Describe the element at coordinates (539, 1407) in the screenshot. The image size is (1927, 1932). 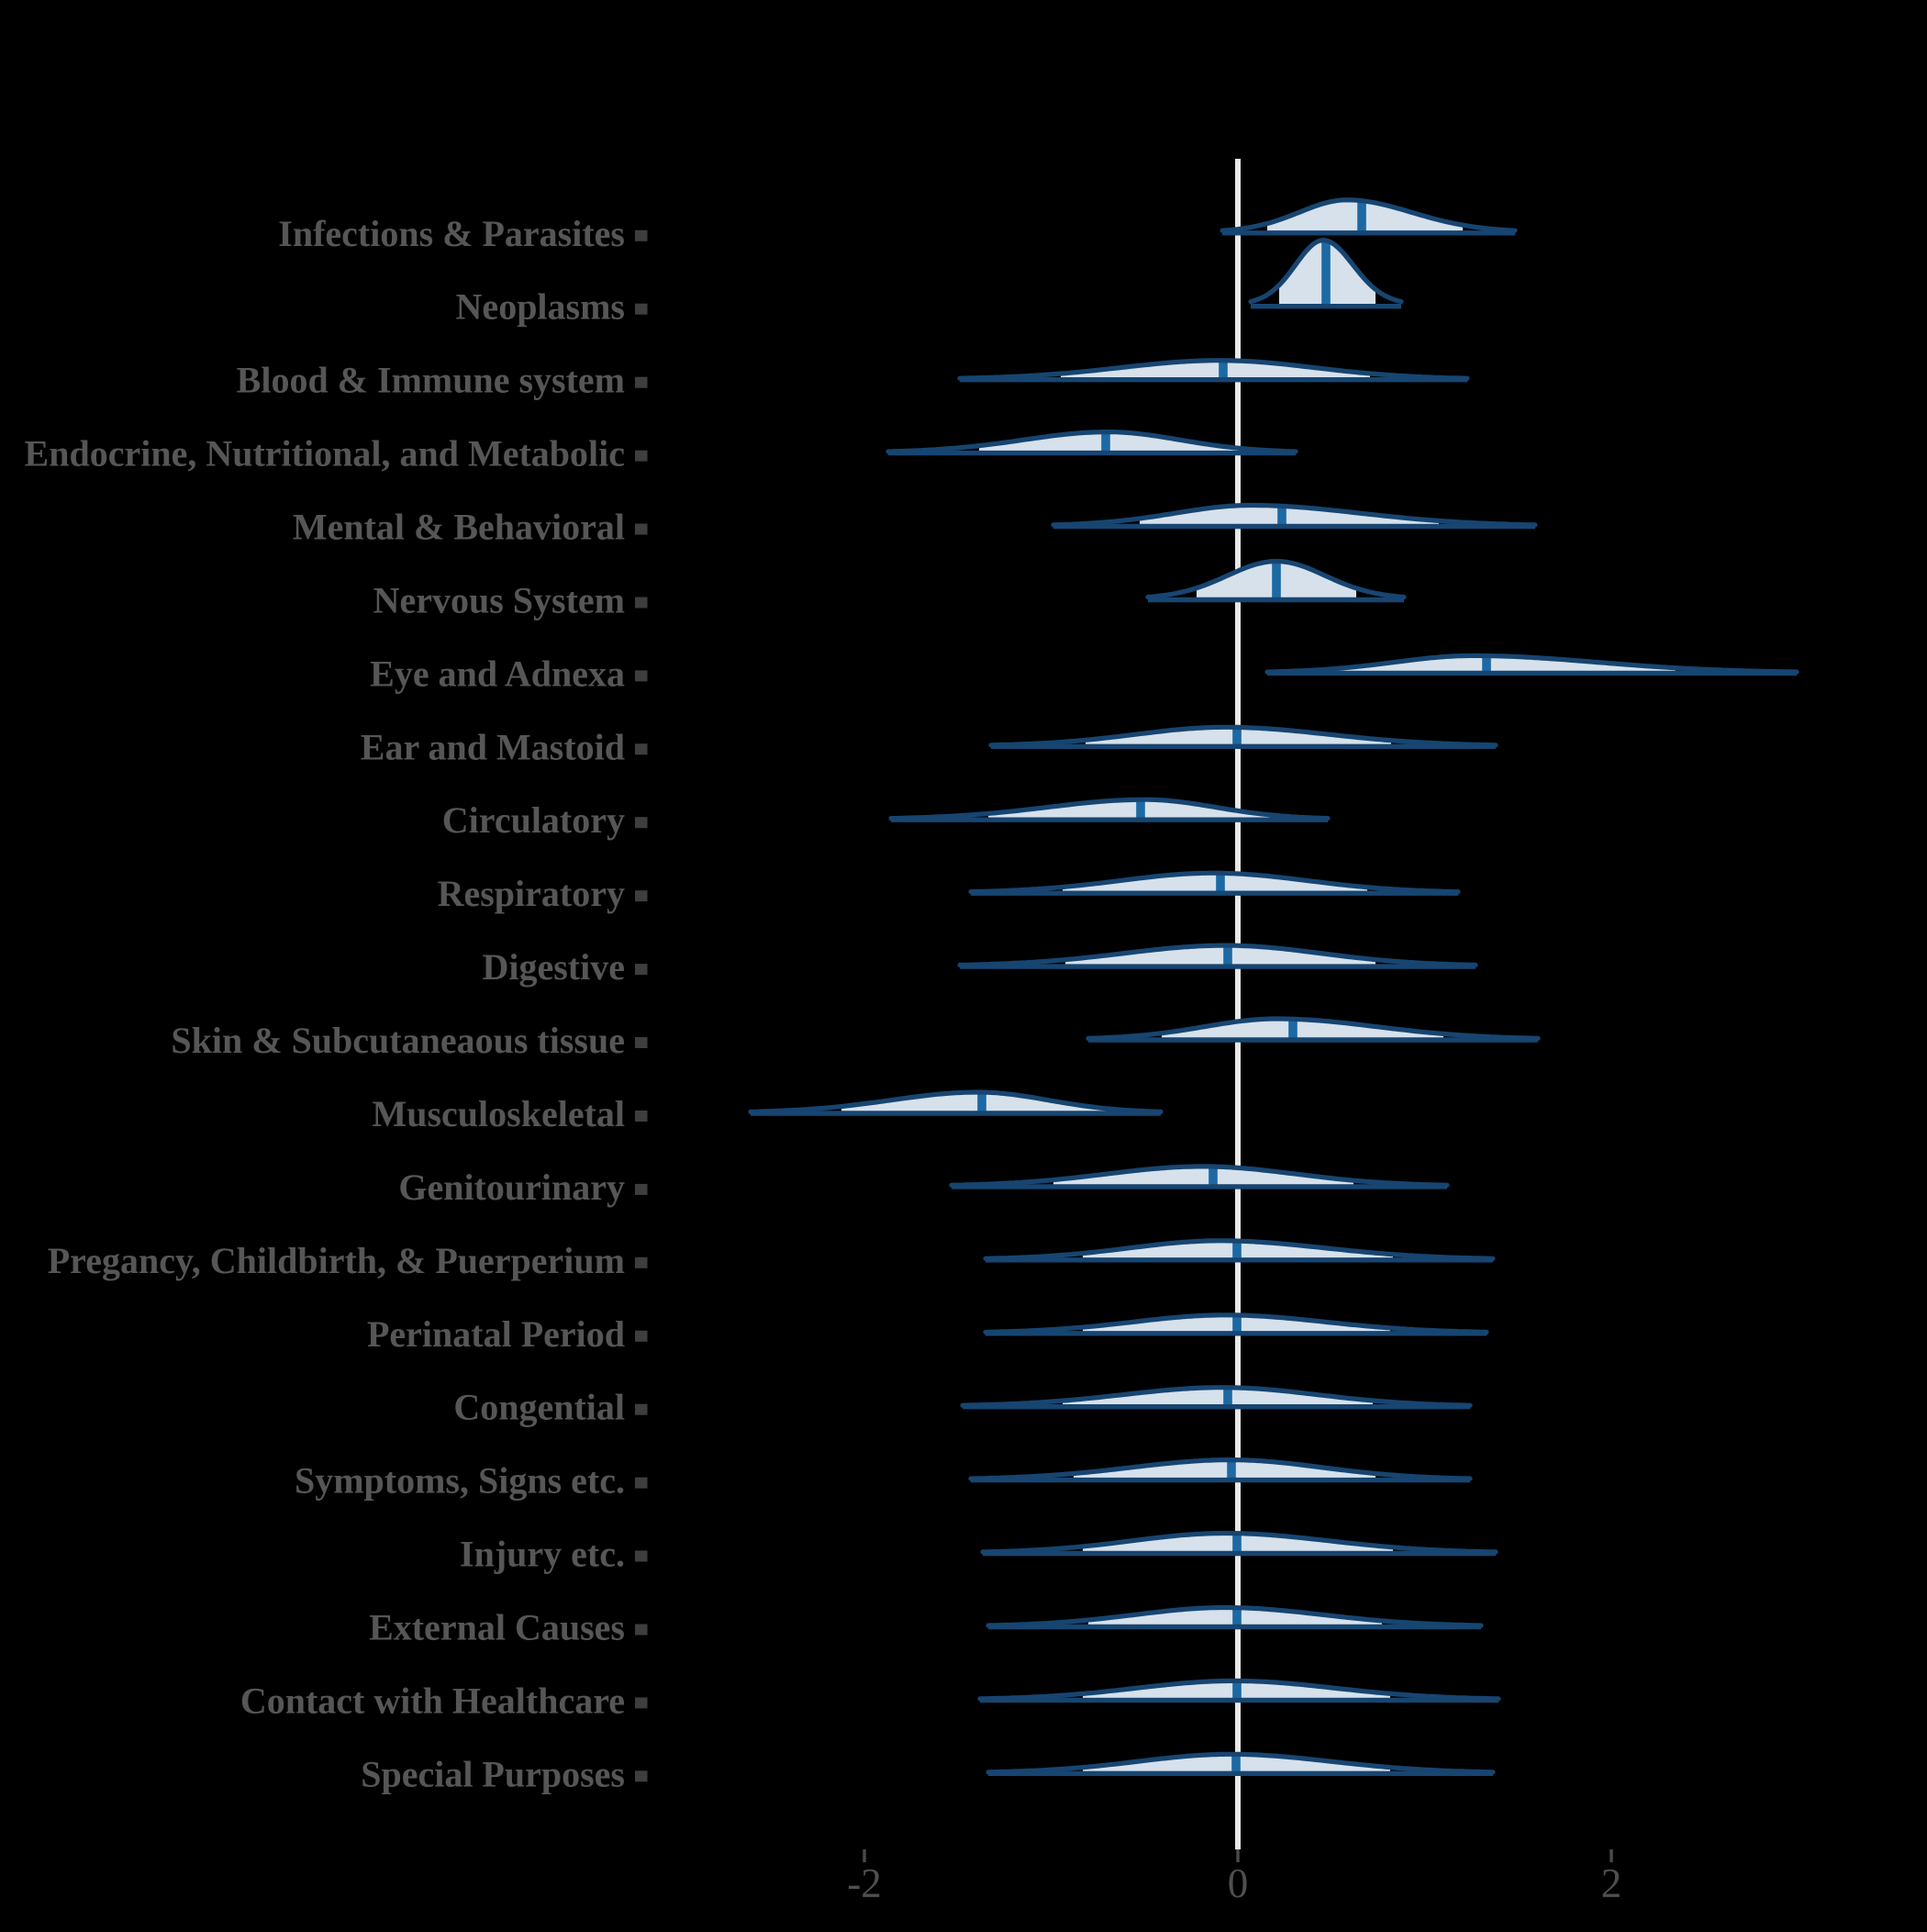
I see `svg-text: Congential` at that location.